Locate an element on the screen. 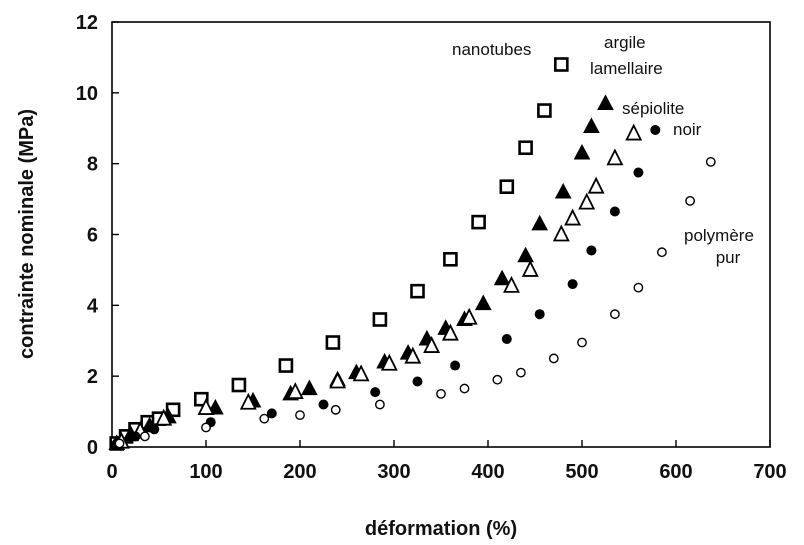 The width and height of the screenshot is (804, 545). y-tick-label: 8 is located at coordinates (92, 165).